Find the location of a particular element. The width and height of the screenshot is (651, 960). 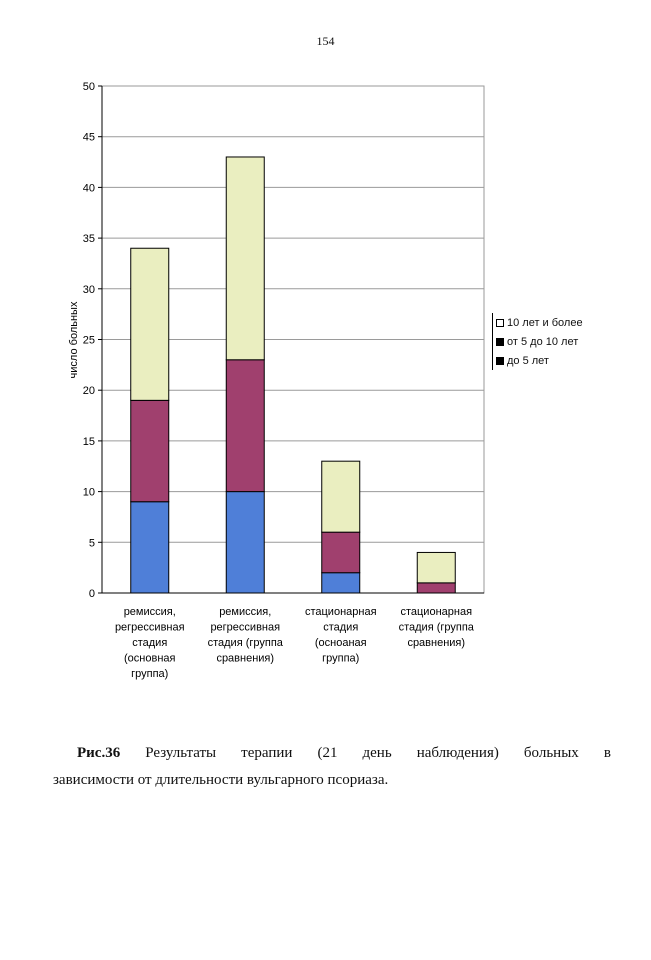

y-tick-label: 25 is located at coordinates (89, 341).